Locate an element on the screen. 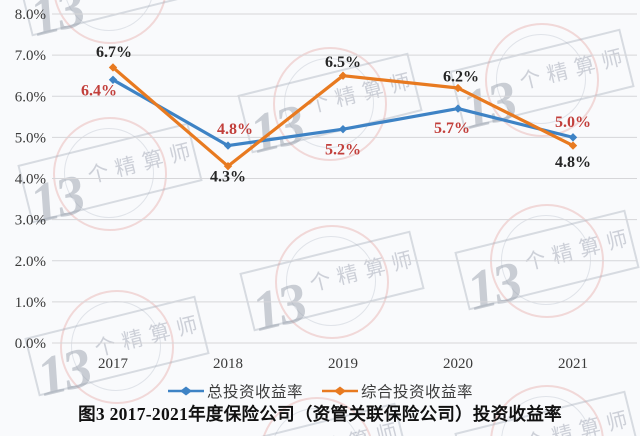  legend-label: 综合投资收益率 is located at coordinates (417, 392).